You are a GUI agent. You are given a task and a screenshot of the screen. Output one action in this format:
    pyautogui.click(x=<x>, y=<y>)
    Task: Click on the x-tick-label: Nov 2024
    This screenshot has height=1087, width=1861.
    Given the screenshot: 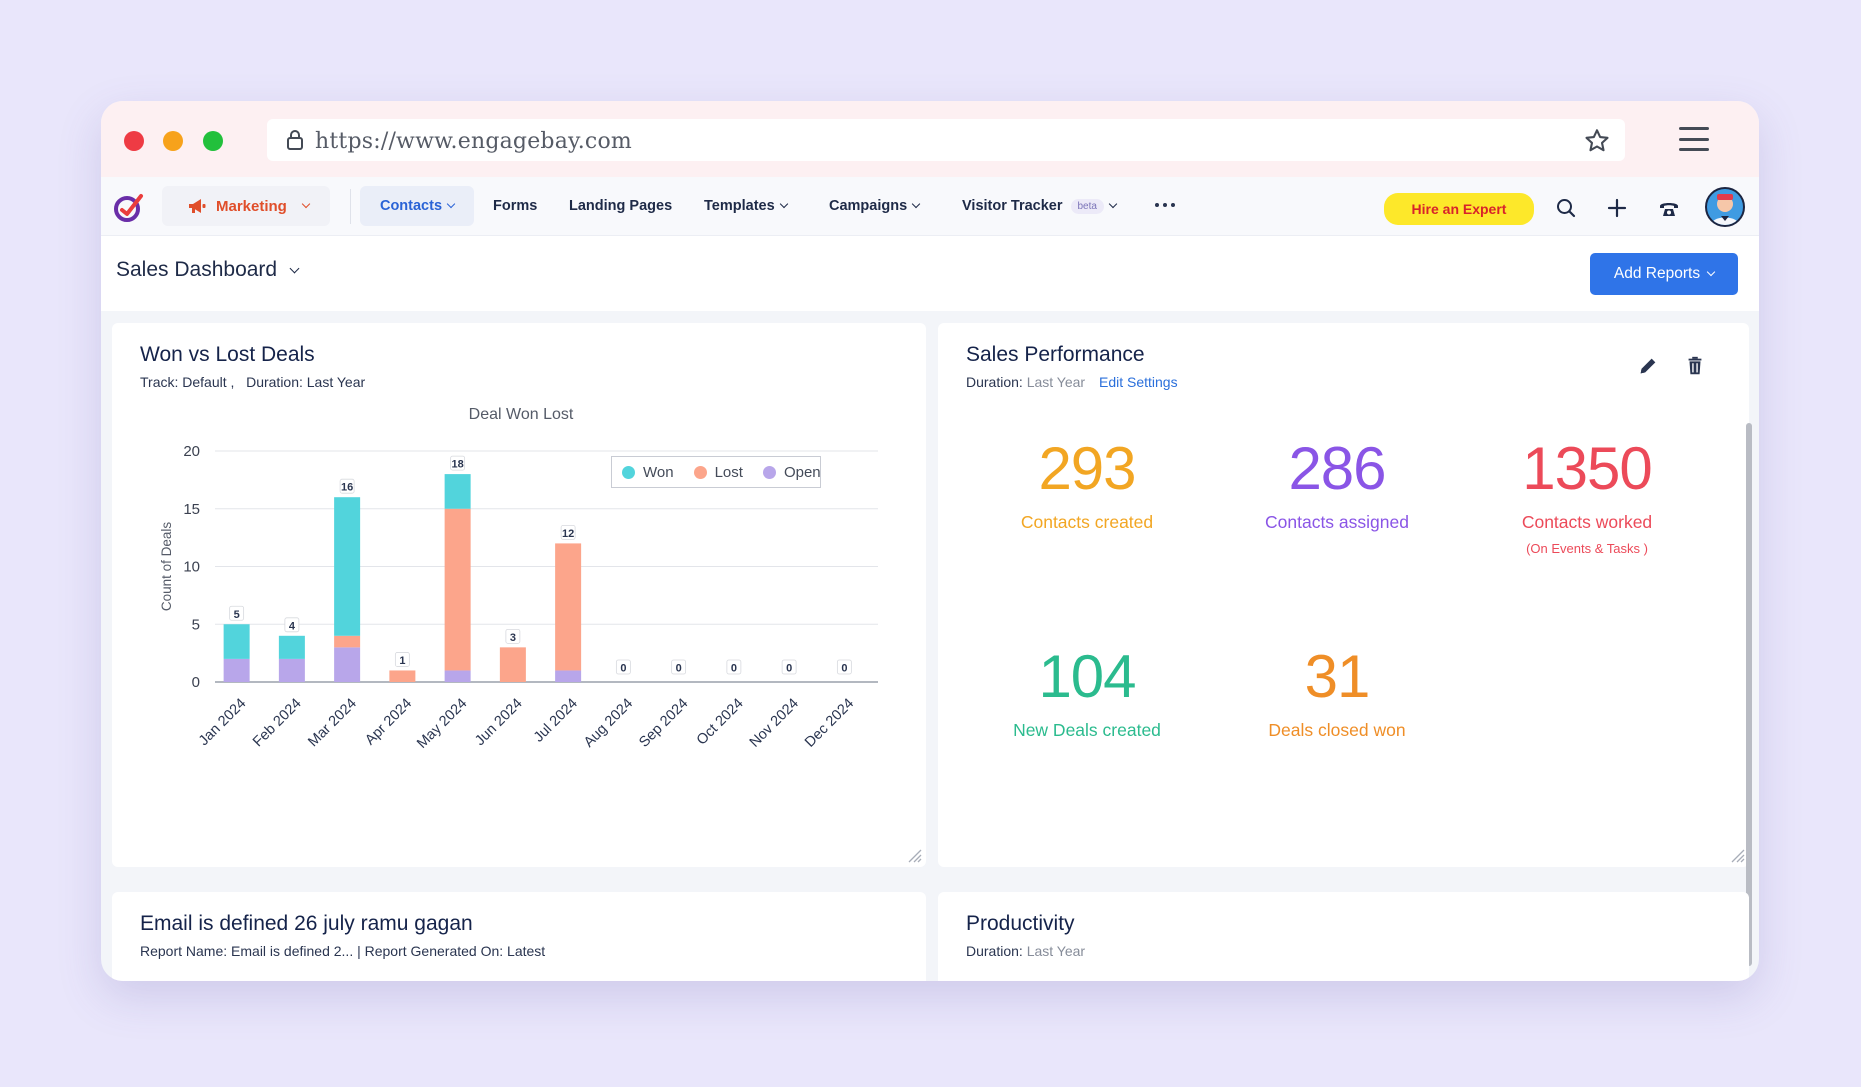 What is the action you would take?
    pyautogui.click(x=774, y=723)
    